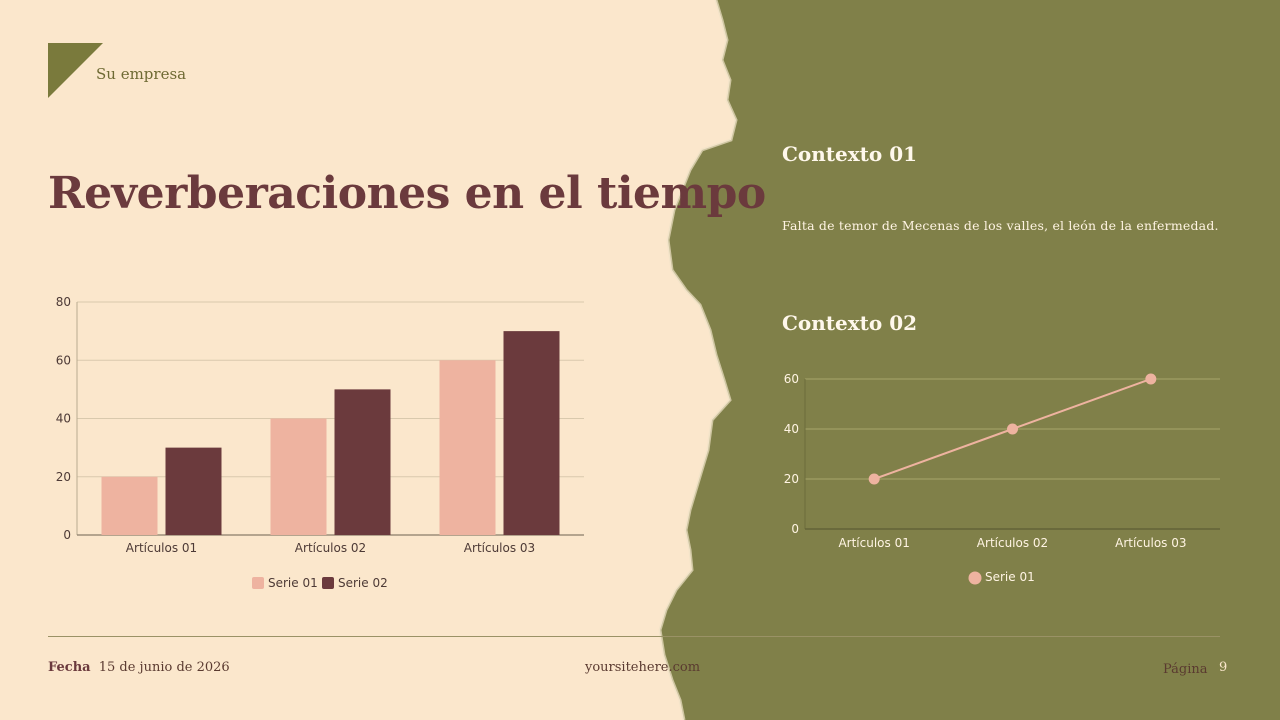 This screenshot has width=1280, height=720. I want to click on company-name: Su empresa, so click(141, 74).